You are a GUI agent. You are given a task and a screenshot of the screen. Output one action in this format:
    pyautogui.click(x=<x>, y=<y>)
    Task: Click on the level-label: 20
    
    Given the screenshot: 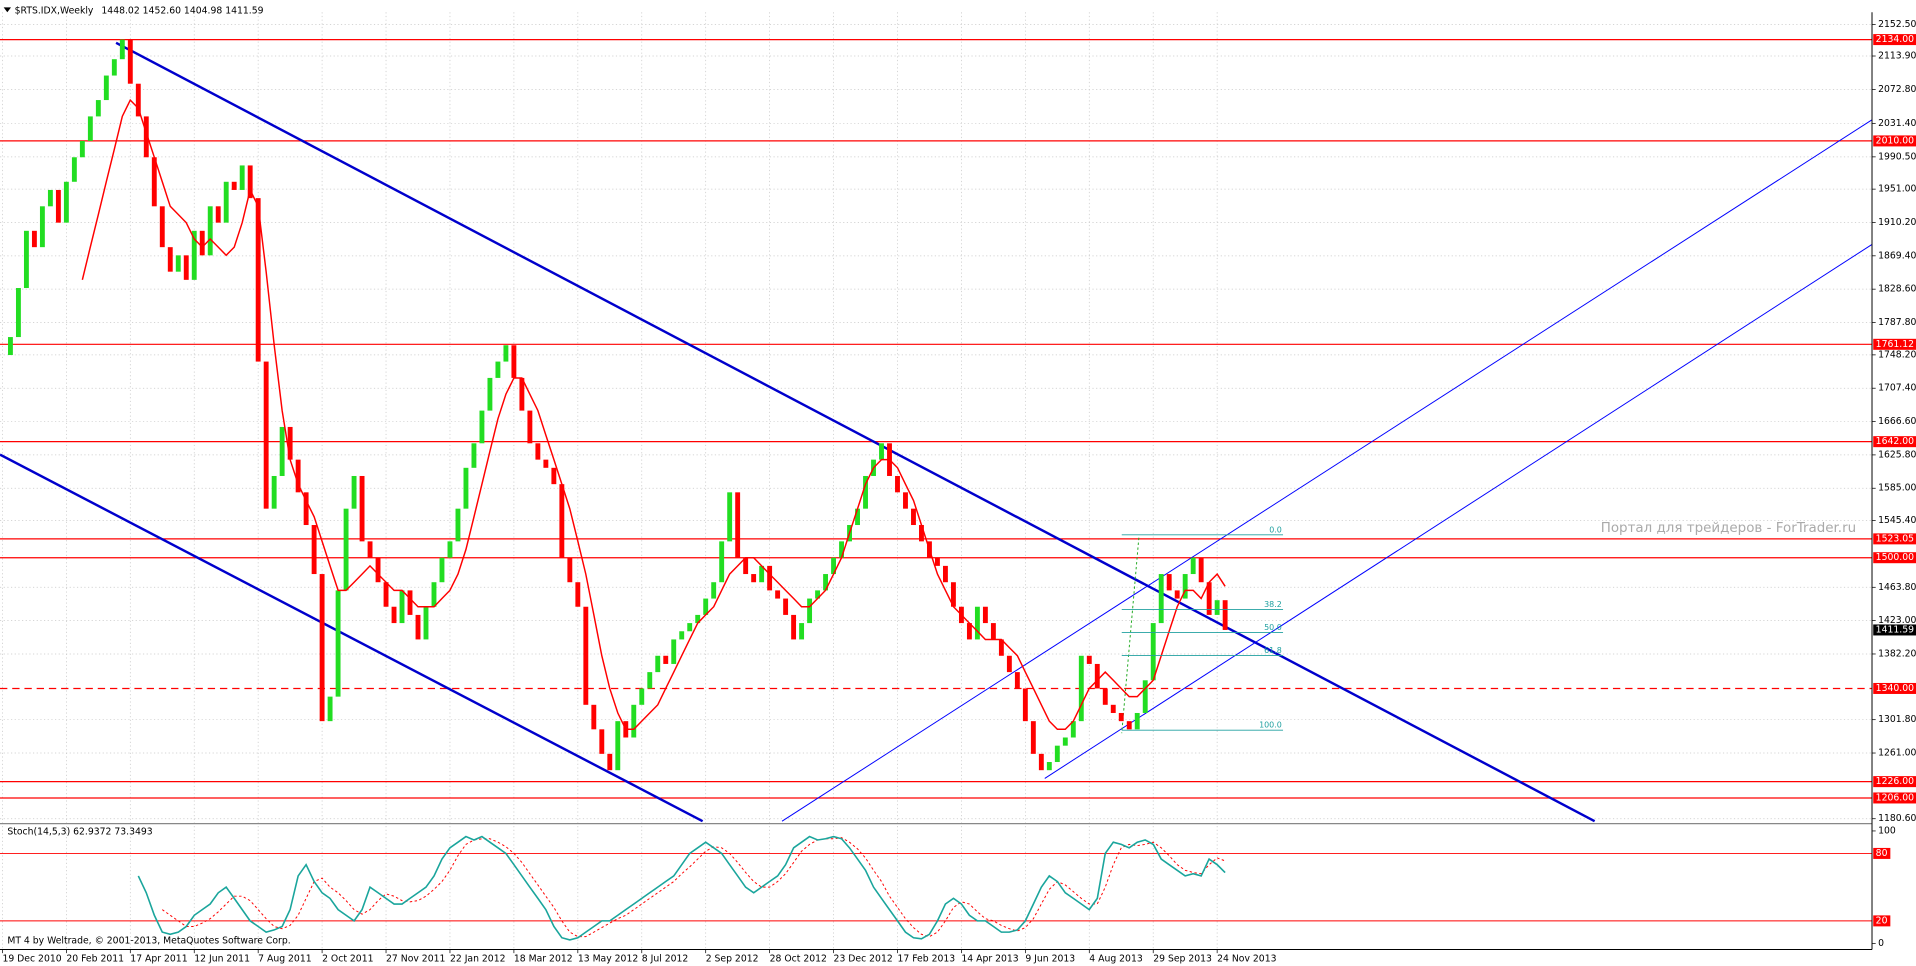 What is the action you would take?
    pyautogui.click(x=1882, y=920)
    